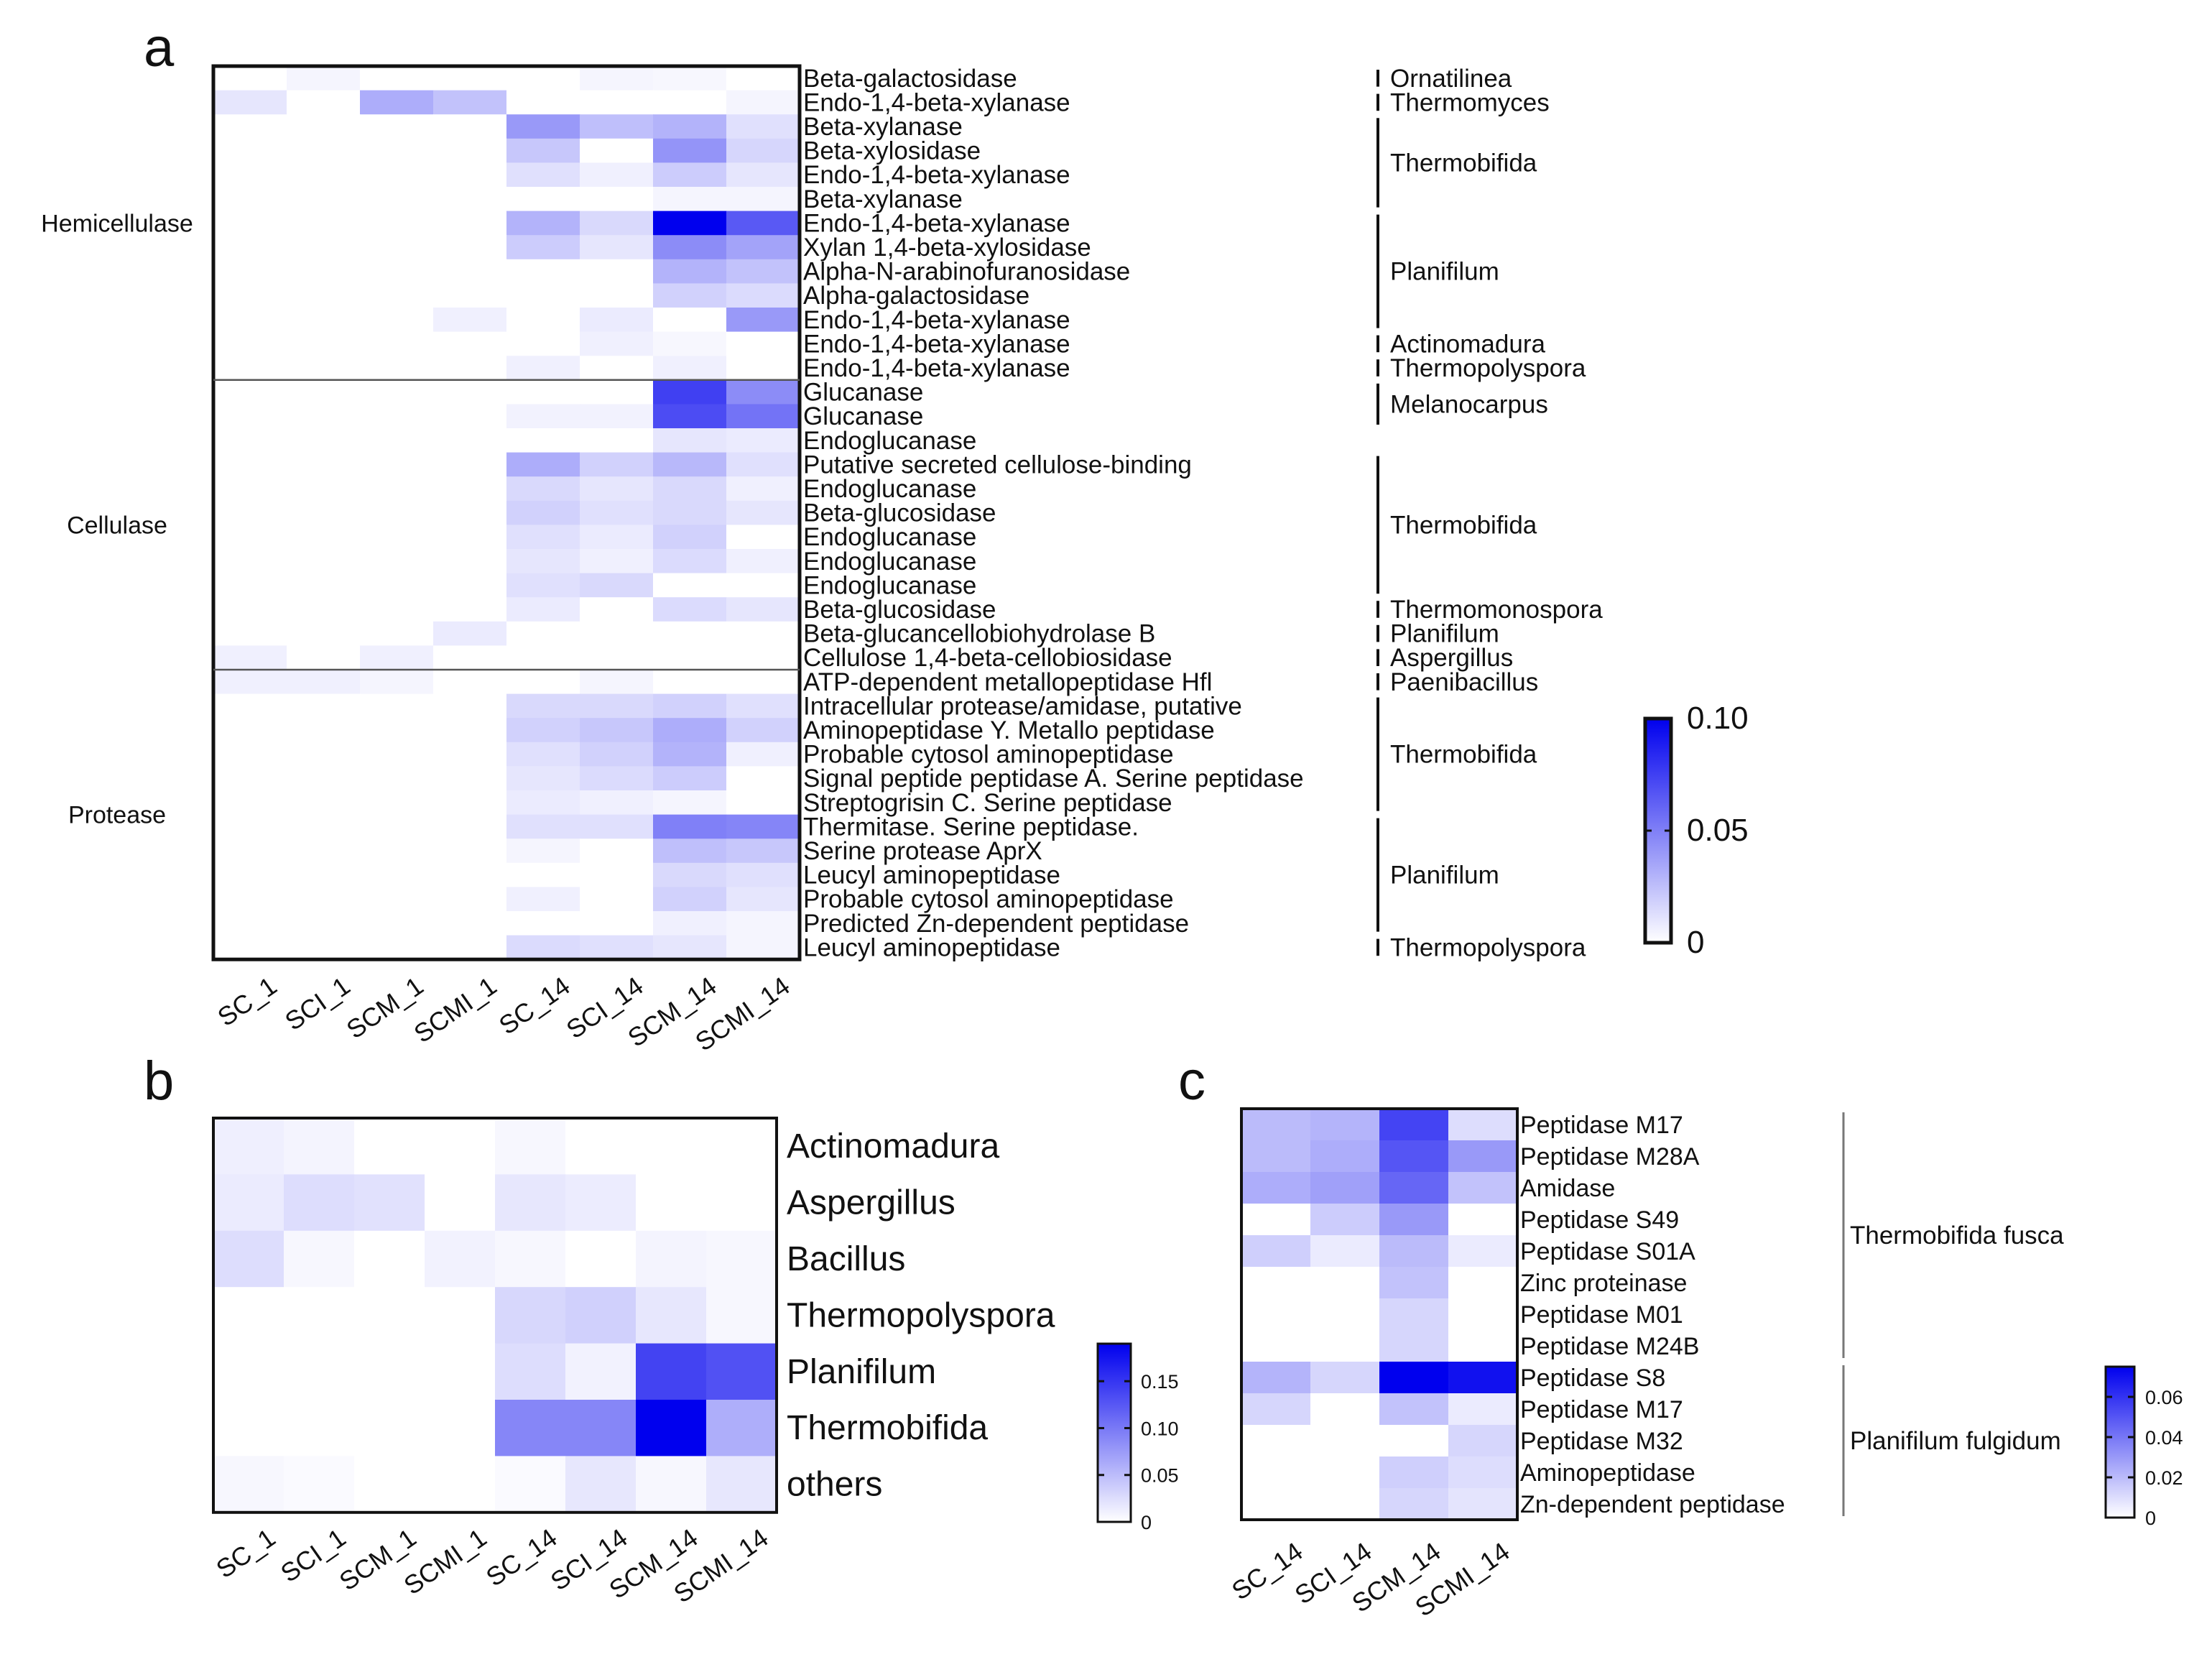  Describe the element at coordinates (1601, 1315) in the screenshot. I see `row-label: Peptidase M01` at that location.